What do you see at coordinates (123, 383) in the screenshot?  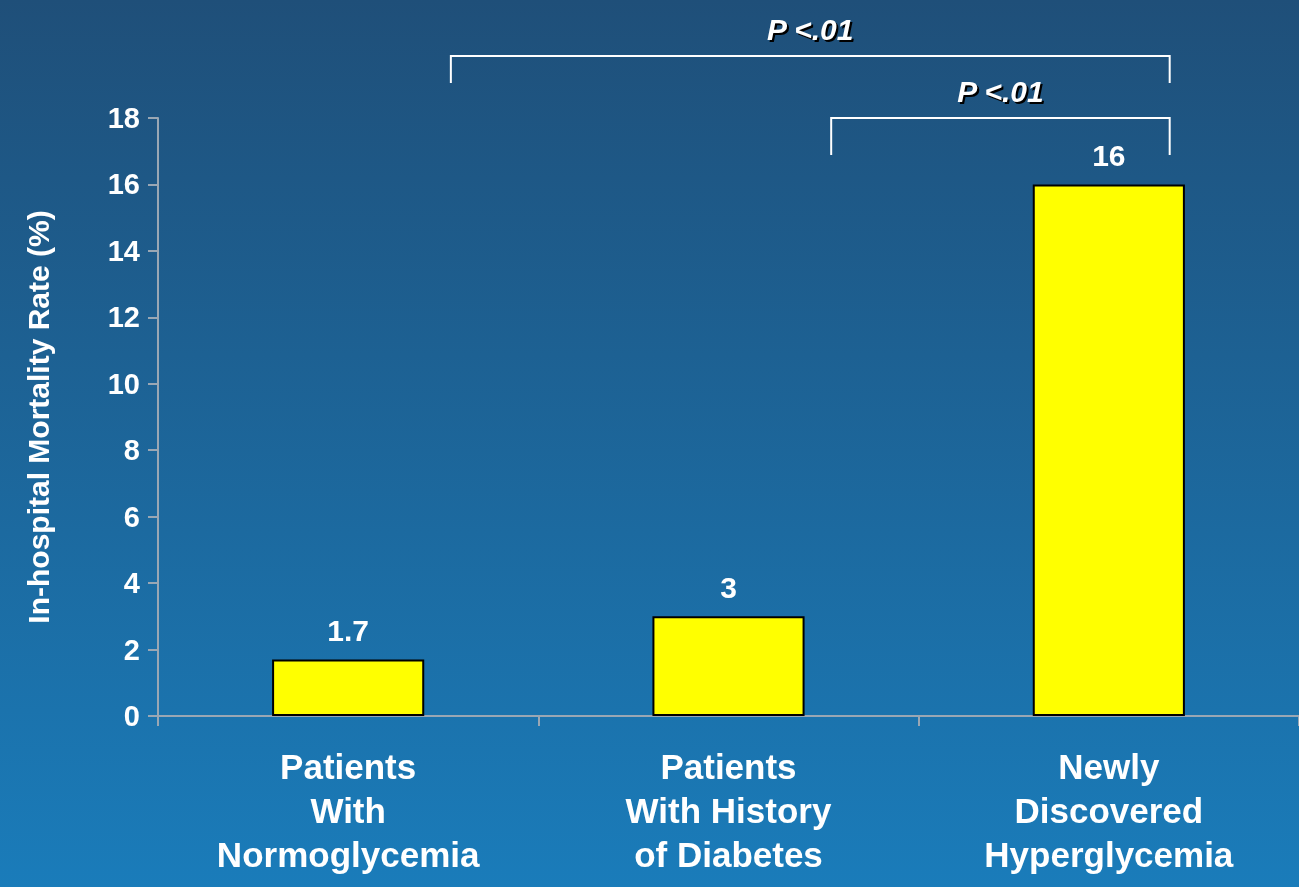 I see `y-tick-label: 10` at bounding box center [123, 383].